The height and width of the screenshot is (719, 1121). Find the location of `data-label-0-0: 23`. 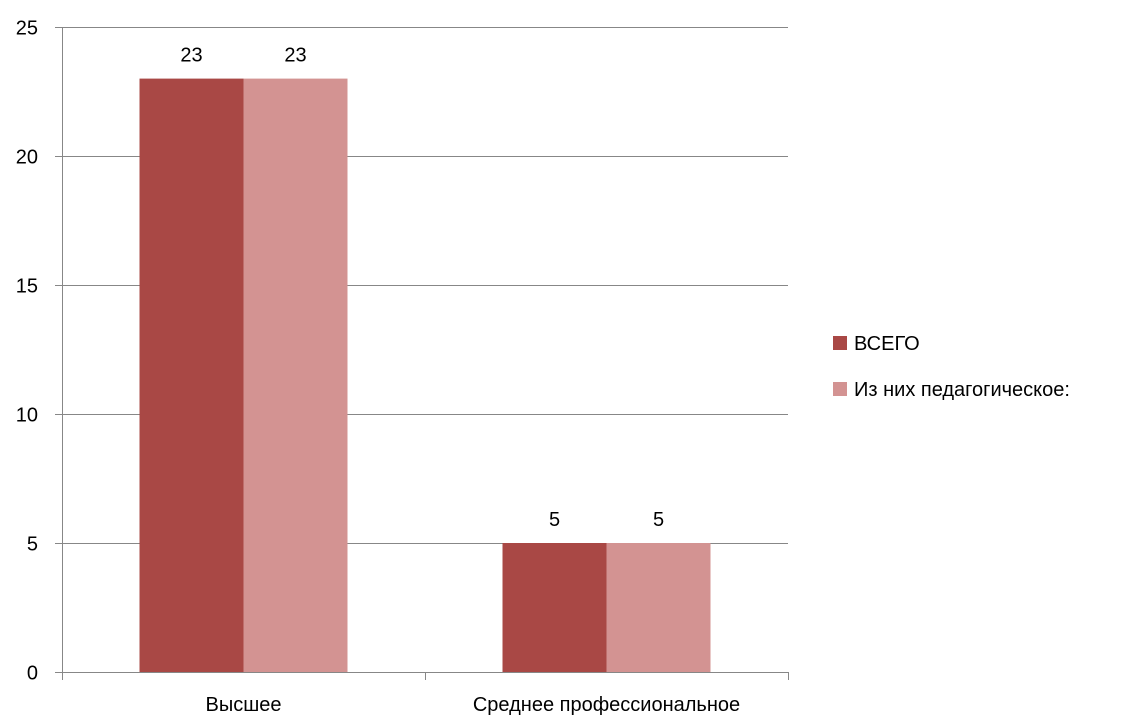

data-label-0-0: 23 is located at coordinates (191, 56).